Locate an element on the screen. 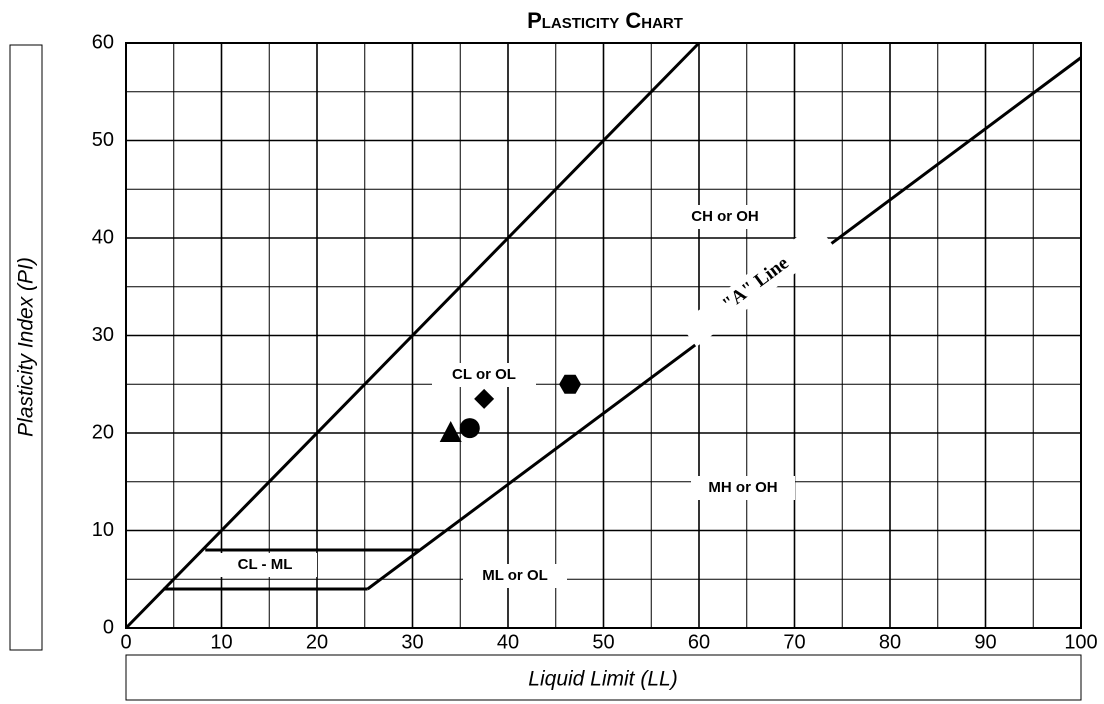 The image size is (1104, 704). line-label-group: "A" Line is located at coordinates (756, 284).